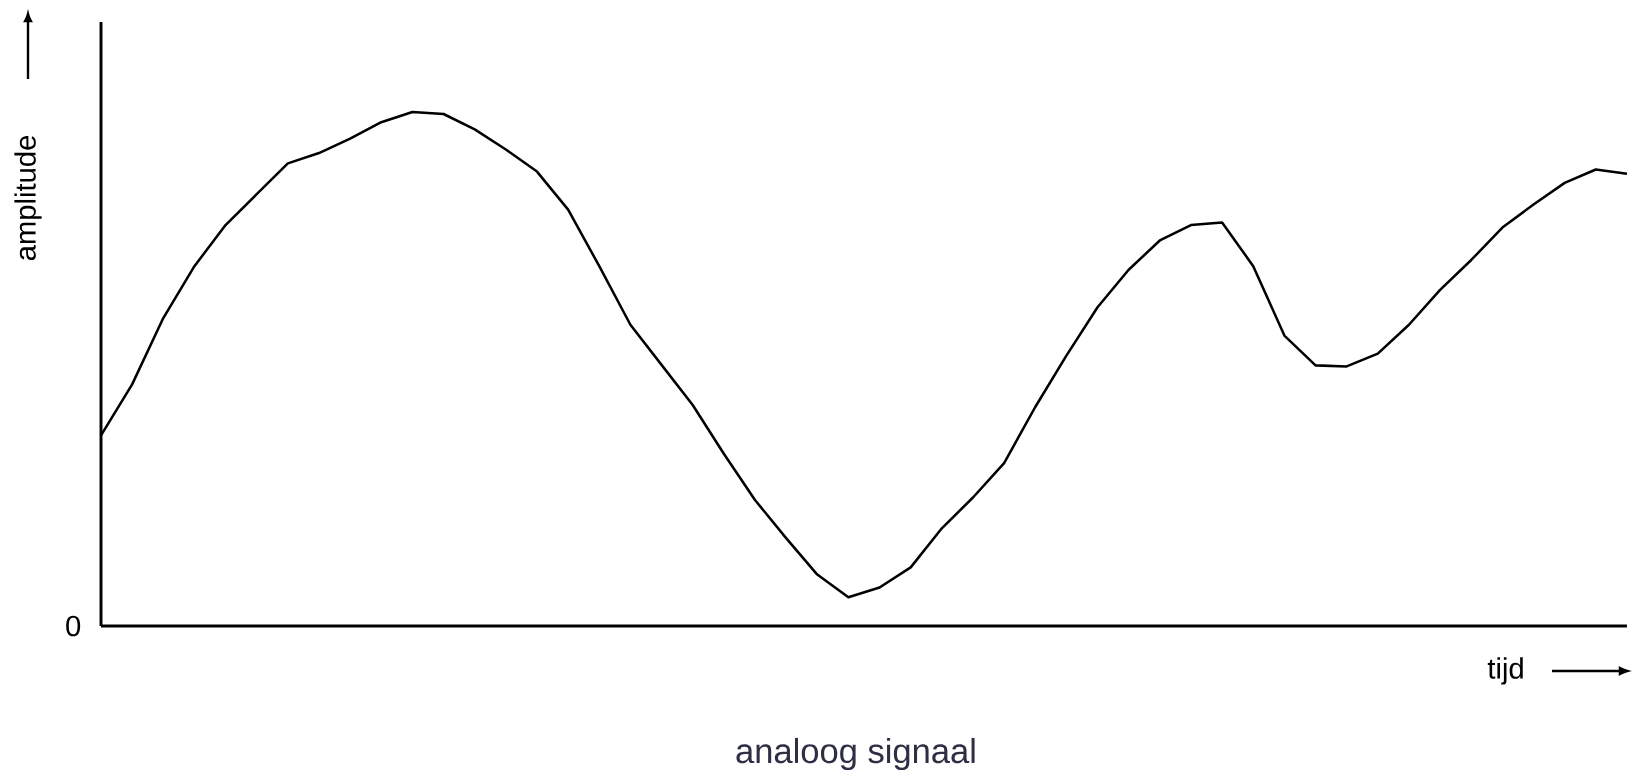 Image resolution: width=1637 pixels, height=779 pixels. I want to click on text: 0, so click(73, 626).